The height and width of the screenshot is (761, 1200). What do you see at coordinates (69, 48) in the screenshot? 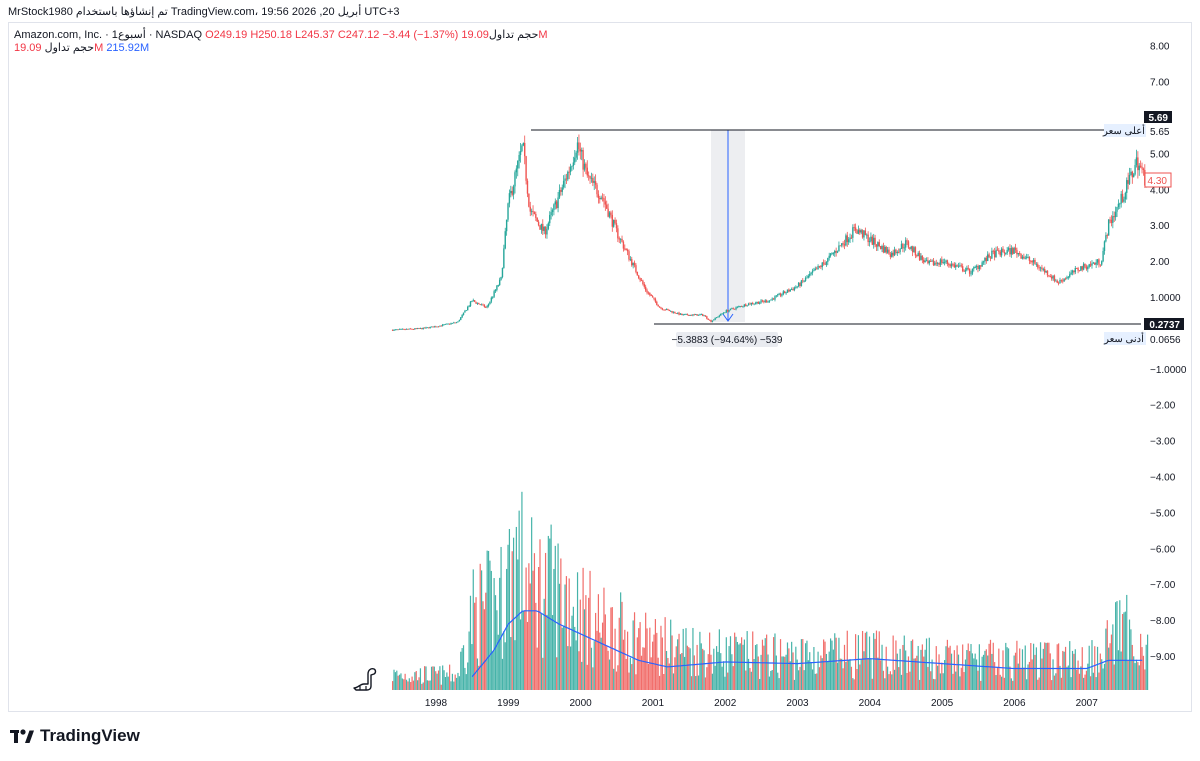
I see `volume-indicator-label: حجم تداول` at bounding box center [69, 48].